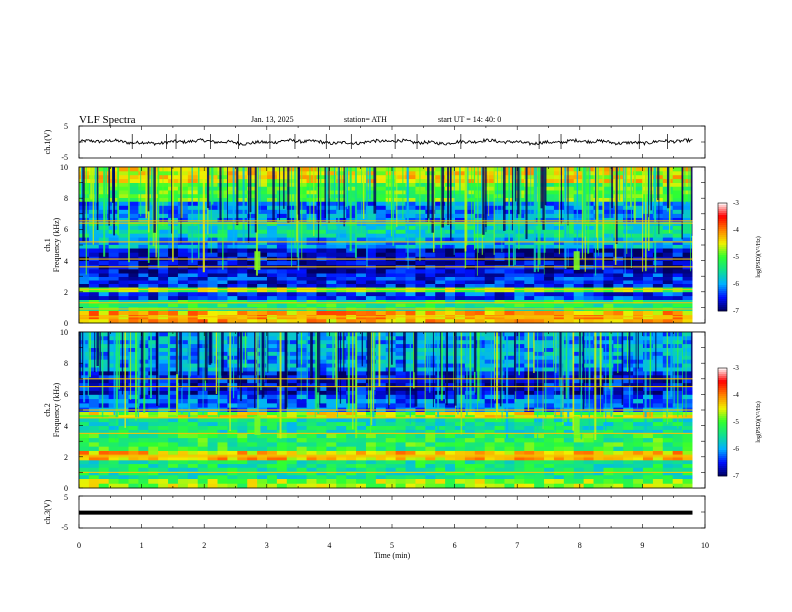 This screenshot has height=612, width=792. I want to click on ch1-waveform-trace, so click(385, 142).